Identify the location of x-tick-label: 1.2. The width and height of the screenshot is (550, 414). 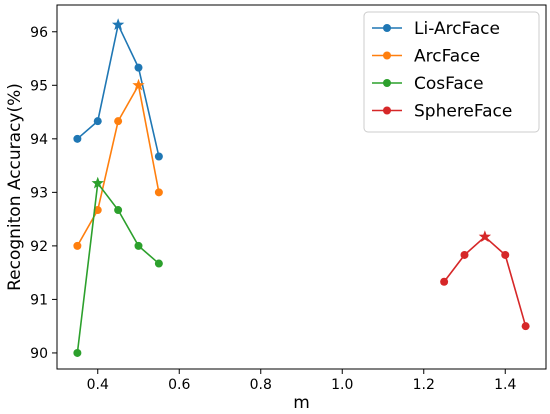
(424, 385).